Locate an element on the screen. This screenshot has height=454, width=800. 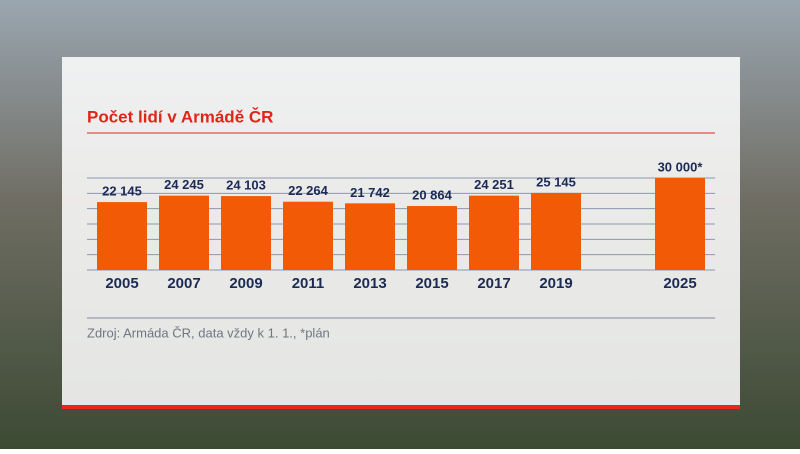
x-tick-label: 2017 is located at coordinates (493, 283).